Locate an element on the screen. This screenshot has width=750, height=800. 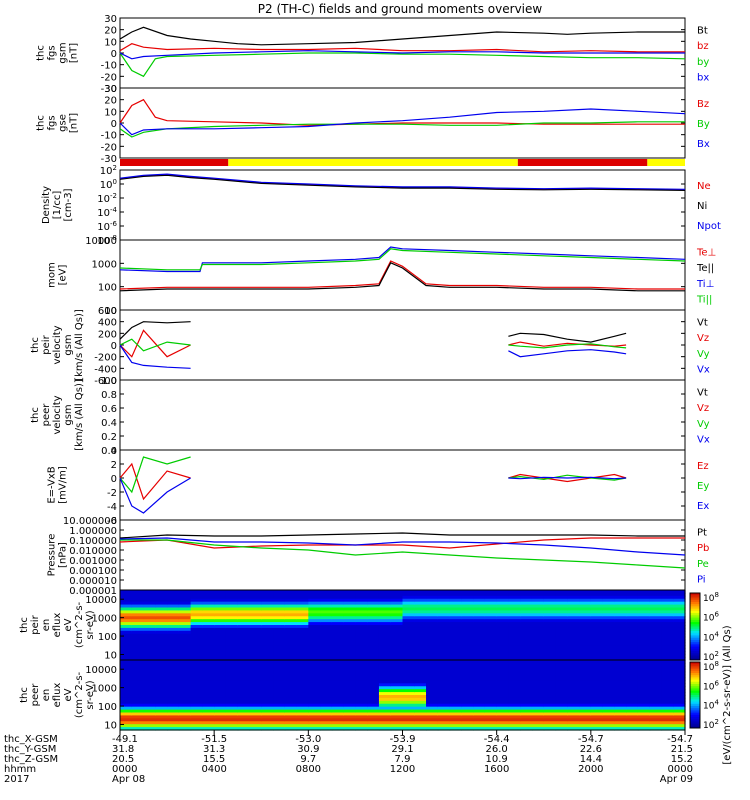
time-axis-value: 29.1 is located at coordinates (402, 749).